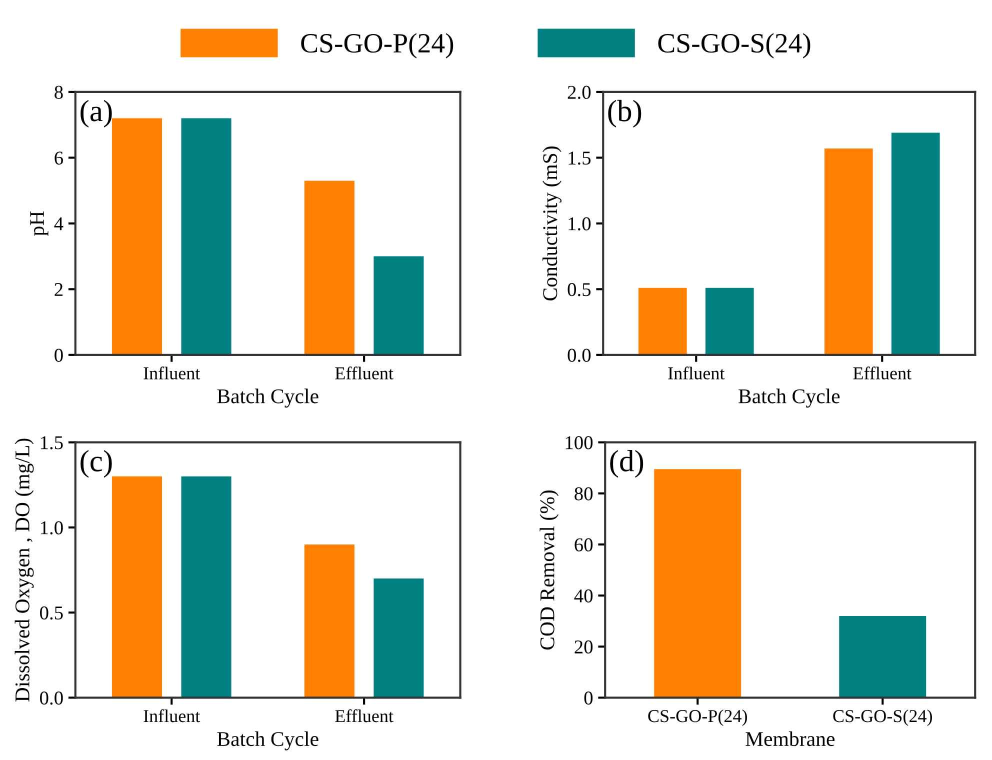  I want to click on annotation: (c), so click(96, 464).